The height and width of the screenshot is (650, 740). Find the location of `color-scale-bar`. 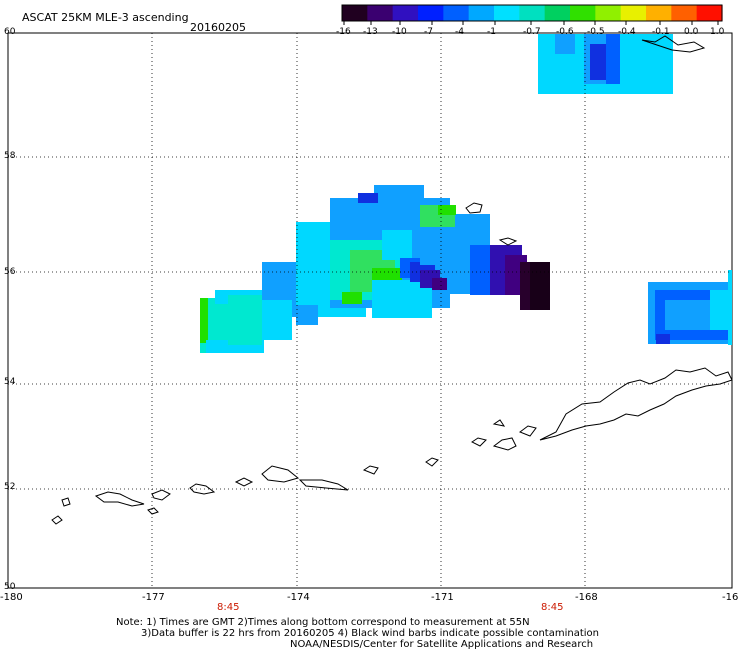

color-scale-bar is located at coordinates (532, 14).